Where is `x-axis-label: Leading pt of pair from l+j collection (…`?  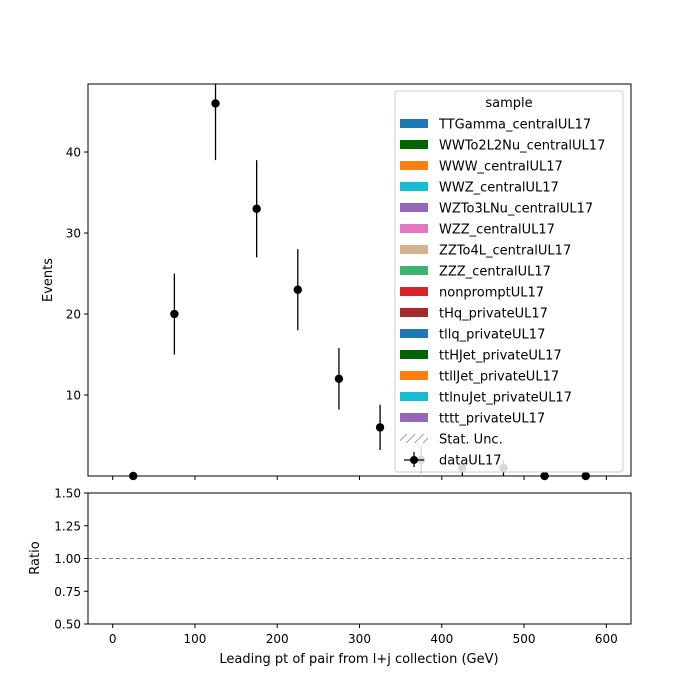
x-axis-label: Leading pt of pair from l+j collection (… is located at coordinates (358, 659).